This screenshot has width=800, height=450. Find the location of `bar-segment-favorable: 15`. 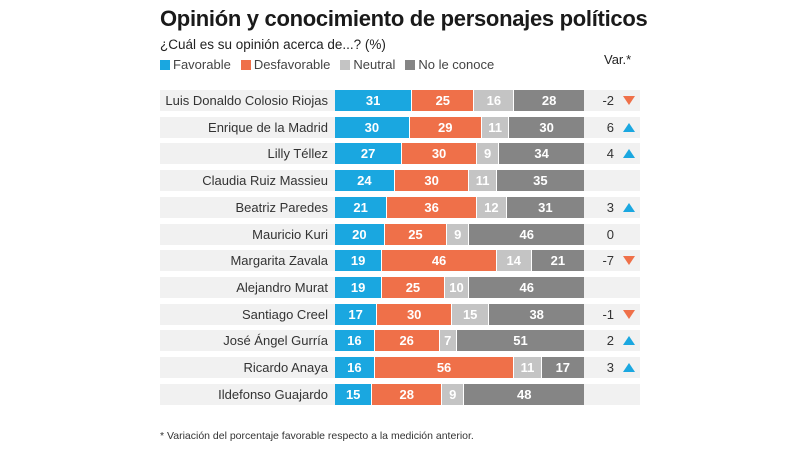

bar-segment-favorable: 15 is located at coordinates (354, 394).